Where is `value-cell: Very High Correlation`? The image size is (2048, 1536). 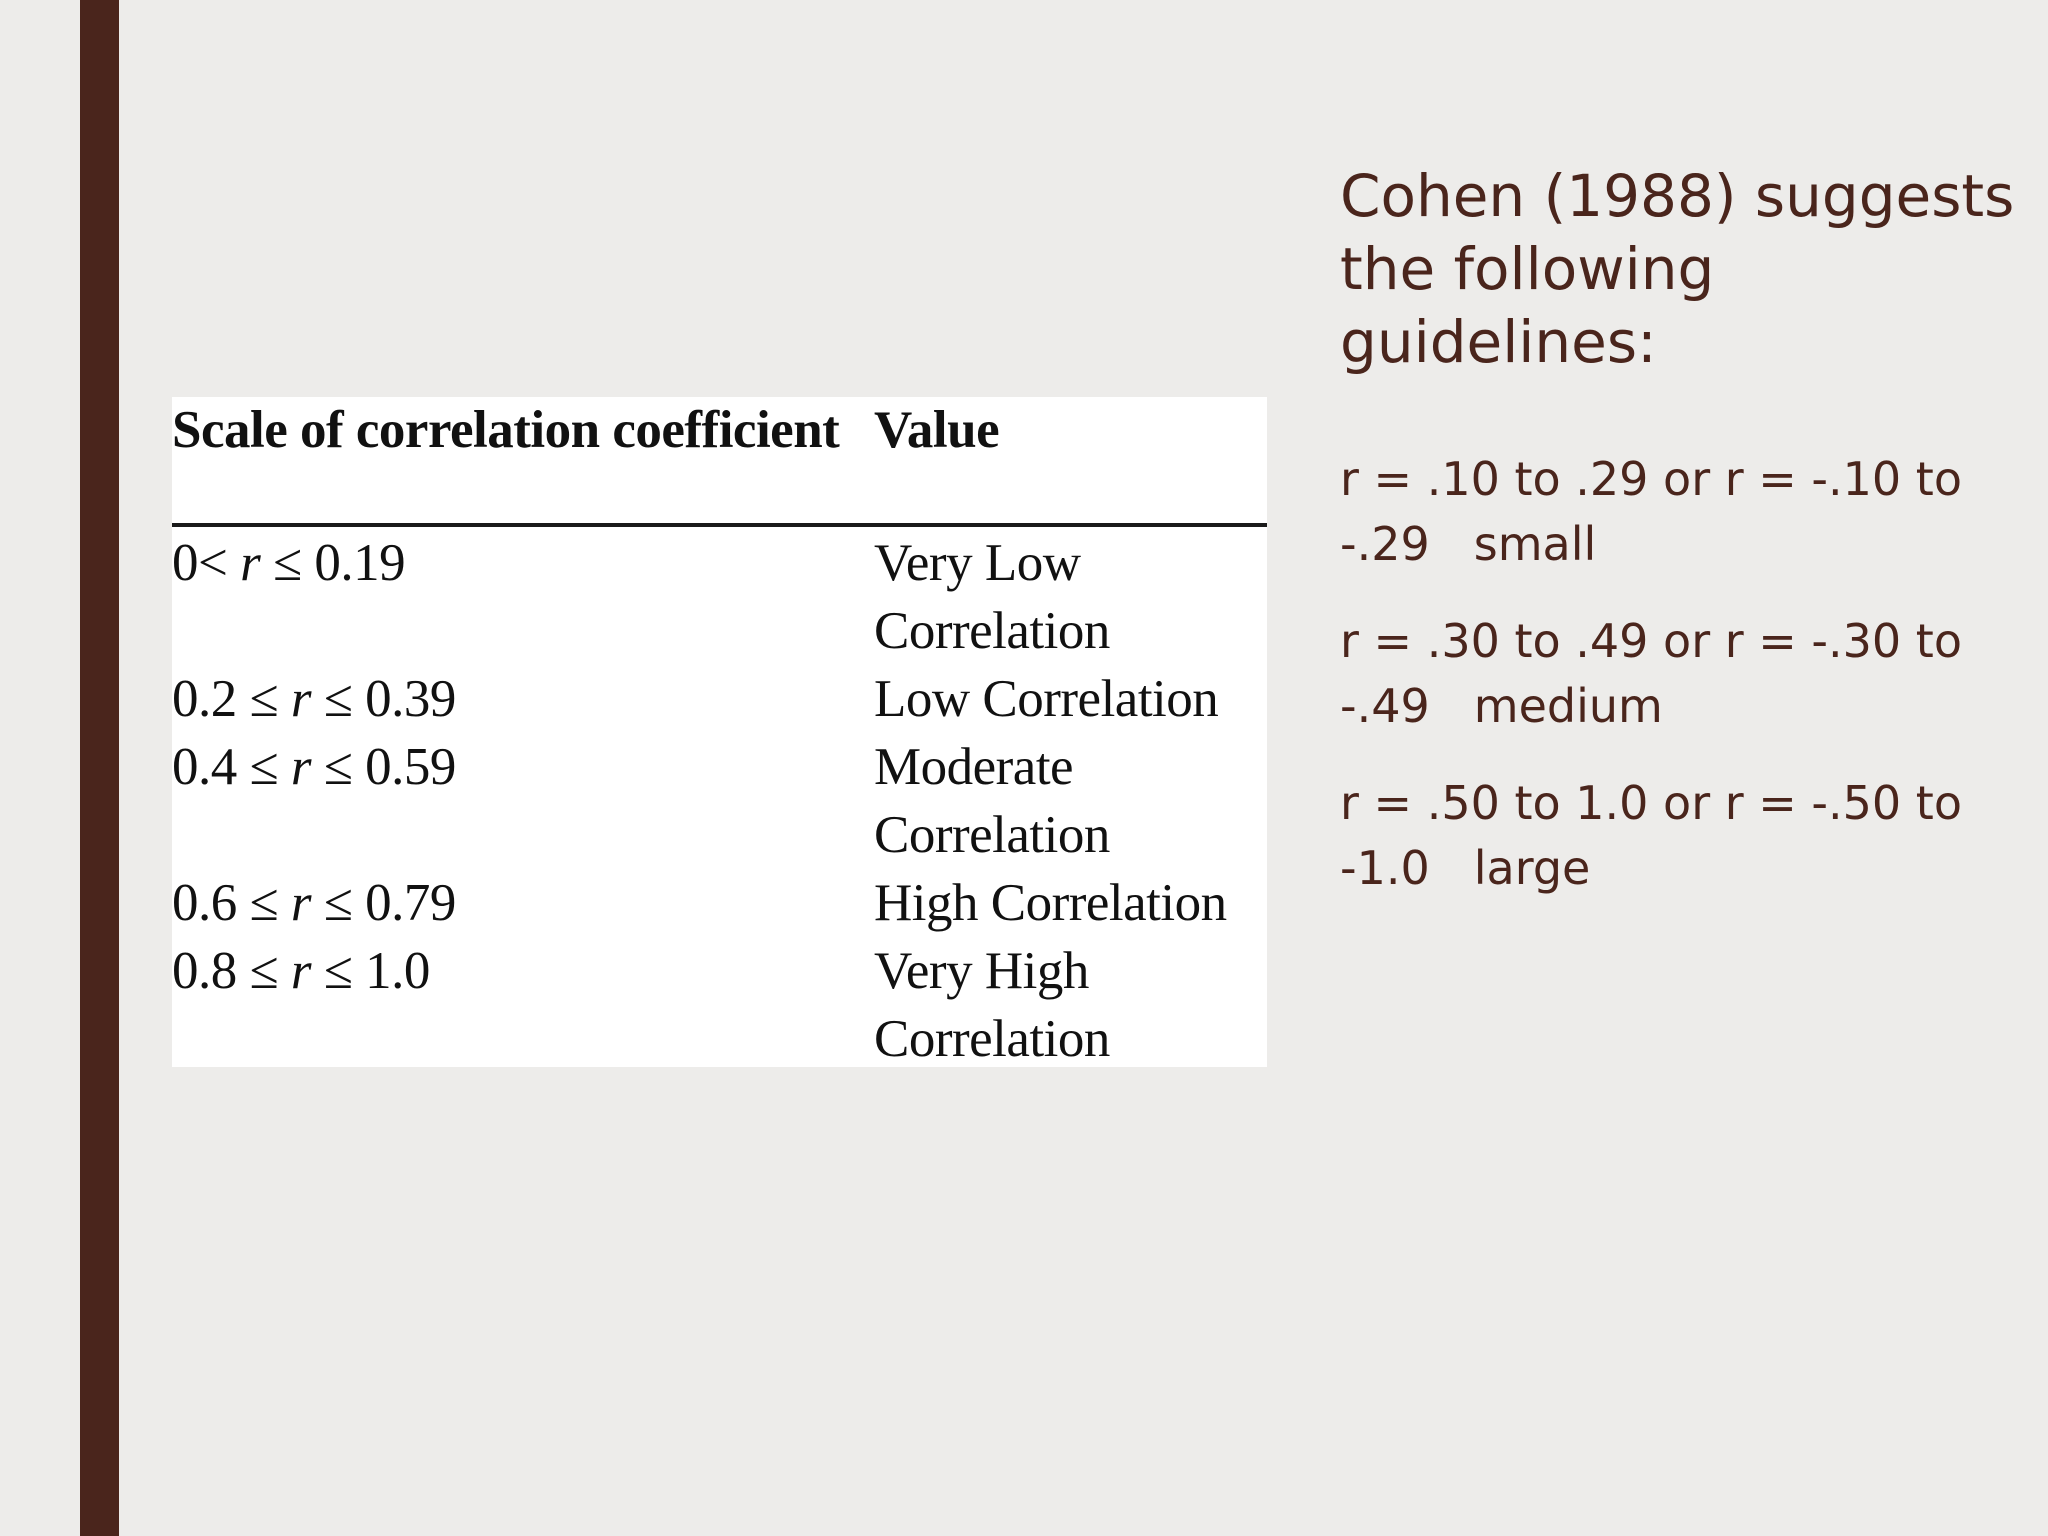
value-cell: Very High Correlation is located at coordinates (992, 1005).